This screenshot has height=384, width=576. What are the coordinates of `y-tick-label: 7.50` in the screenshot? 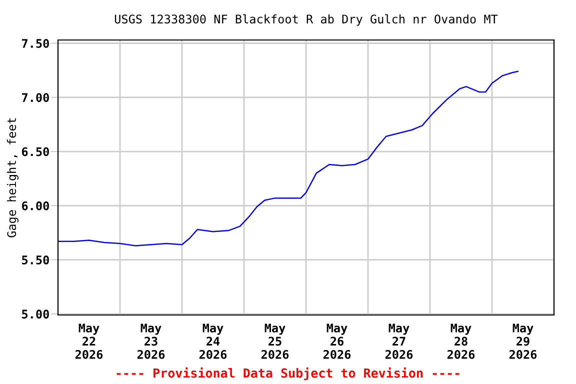 It's located at (35, 43).